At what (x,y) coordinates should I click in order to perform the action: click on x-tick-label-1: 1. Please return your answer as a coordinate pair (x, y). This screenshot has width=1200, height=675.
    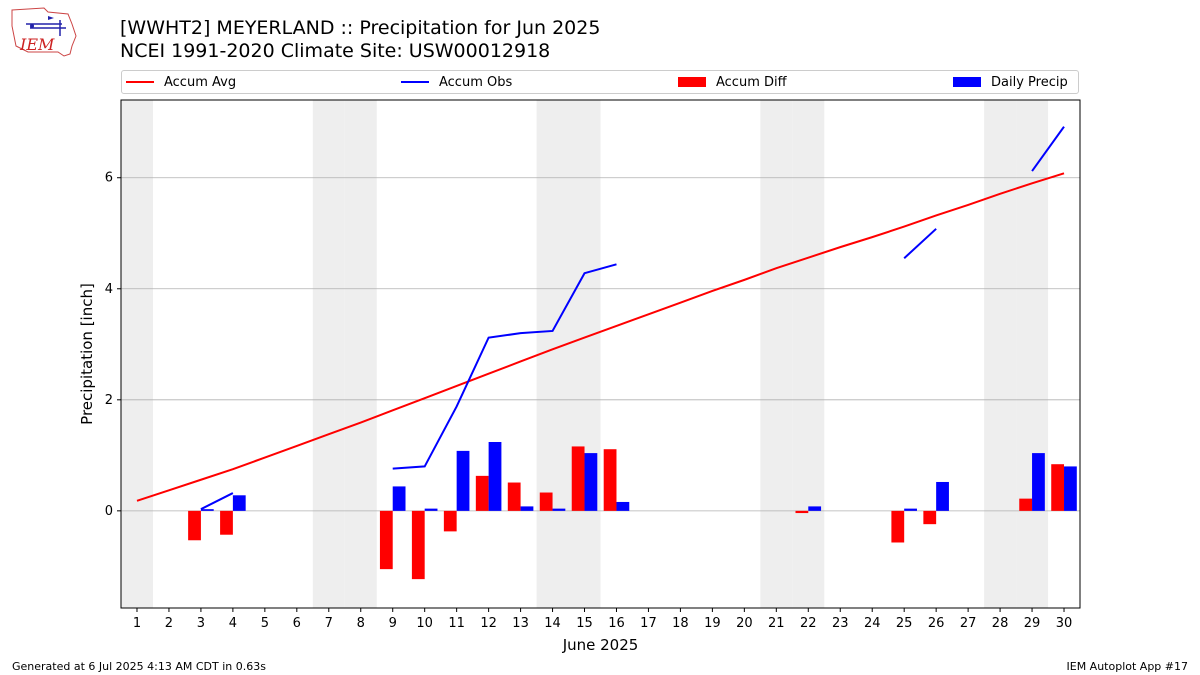
    Looking at the image, I should click on (137, 623).